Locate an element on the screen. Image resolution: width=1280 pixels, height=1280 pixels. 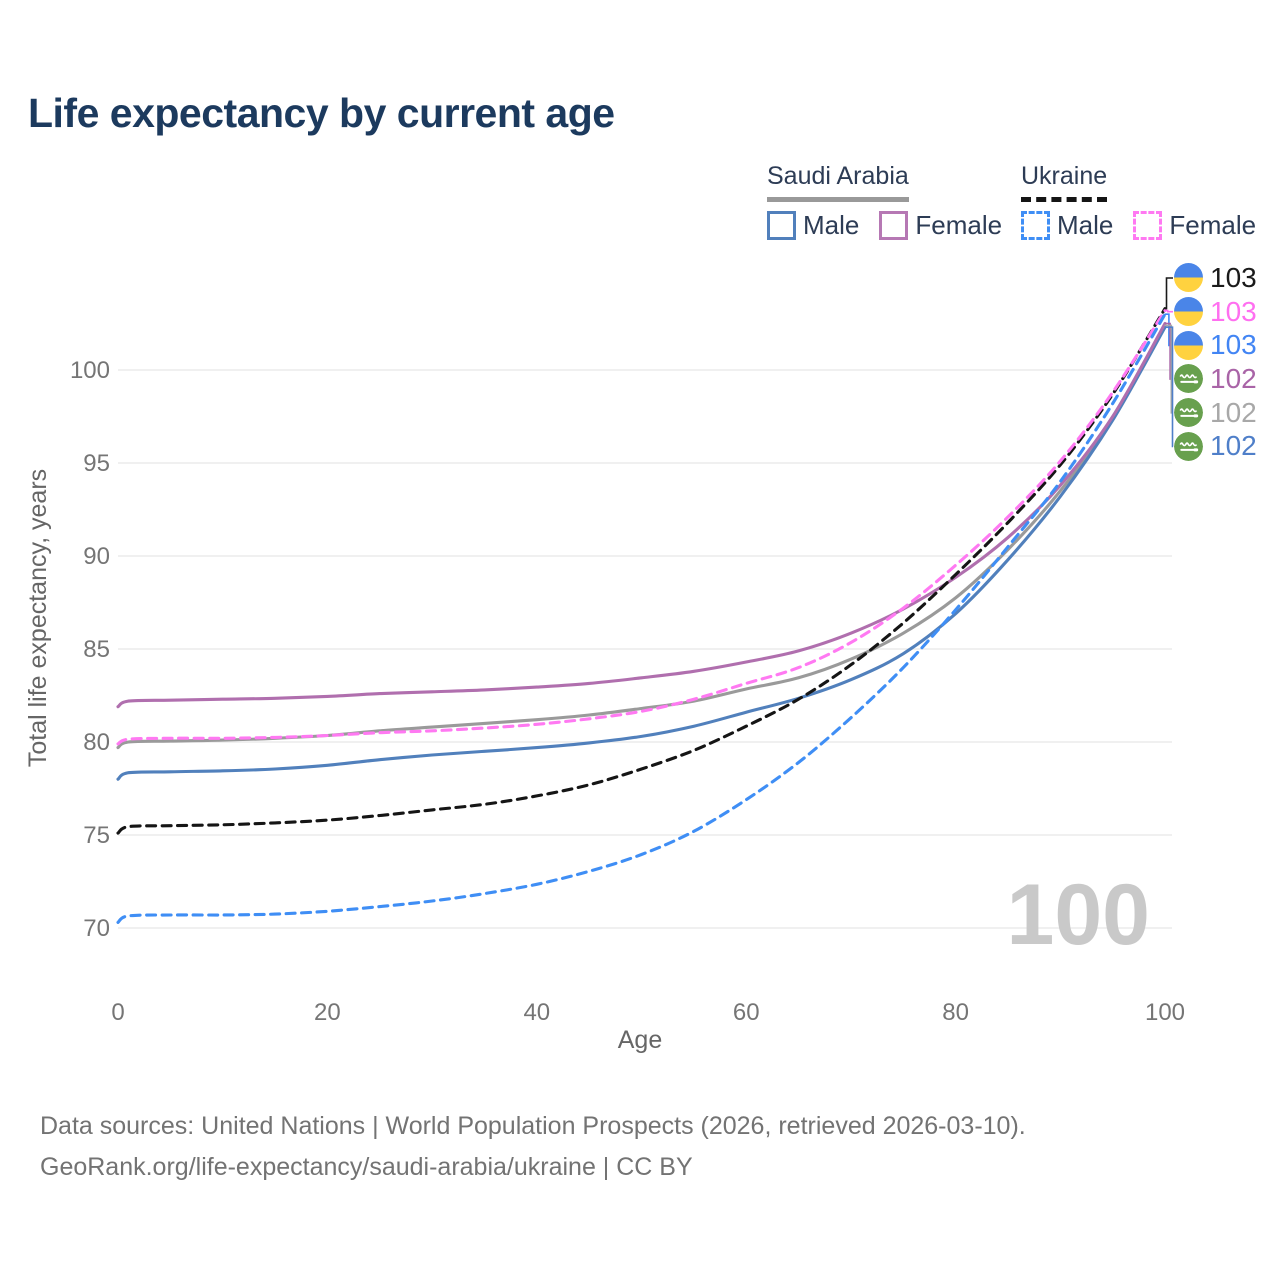
y-axis-title: Total life expectancy, years is located at coordinates (38, 618).